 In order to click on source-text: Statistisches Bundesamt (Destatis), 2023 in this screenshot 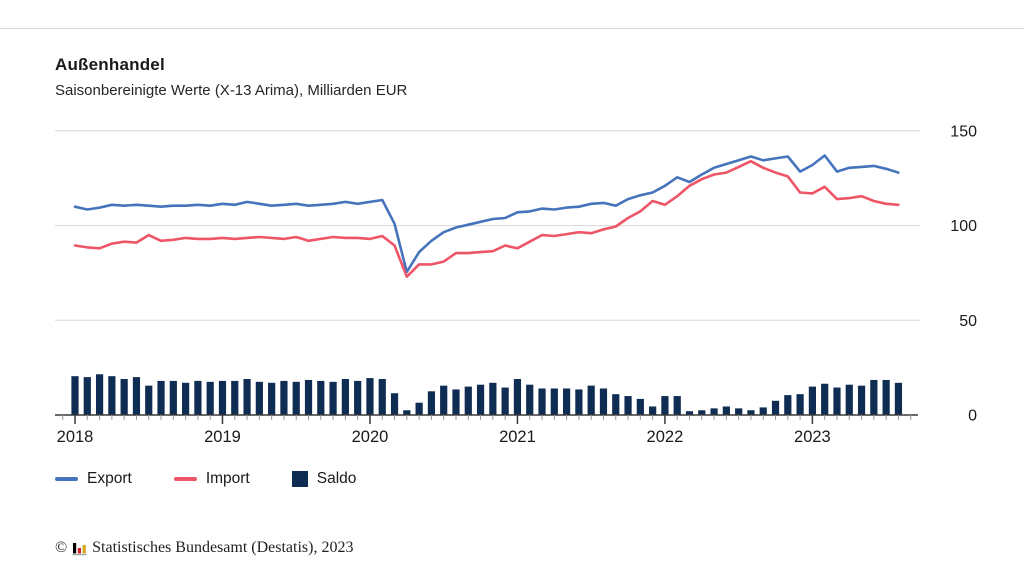, I will do `click(223, 547)`.